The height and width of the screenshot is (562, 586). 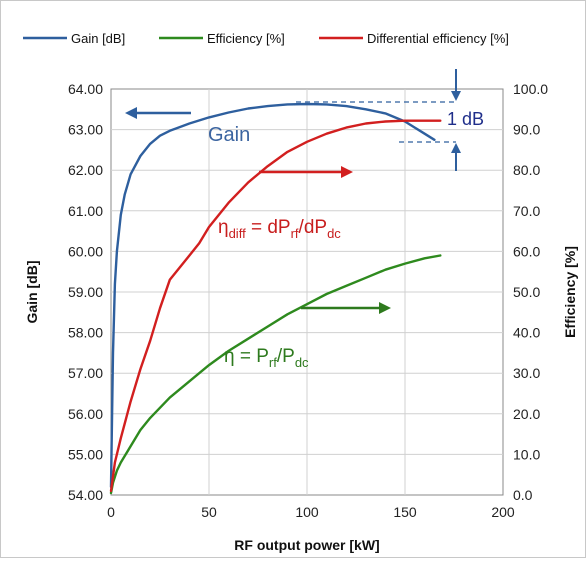 I want to click on eta-diff-eta: η, so click(x=223, y=227).